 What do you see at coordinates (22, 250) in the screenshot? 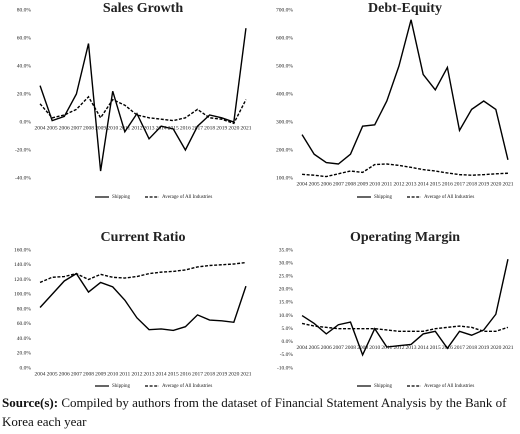
I see `y-tick-label: 160.0%` at bounding box center [22, 250].